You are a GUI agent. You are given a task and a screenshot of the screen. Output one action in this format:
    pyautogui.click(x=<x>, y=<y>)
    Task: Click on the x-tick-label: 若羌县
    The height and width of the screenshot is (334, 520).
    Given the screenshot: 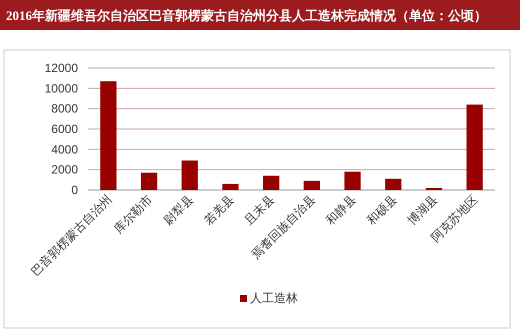 What is the action you would take?
    pyautogui.click(x=219, y=210)
    